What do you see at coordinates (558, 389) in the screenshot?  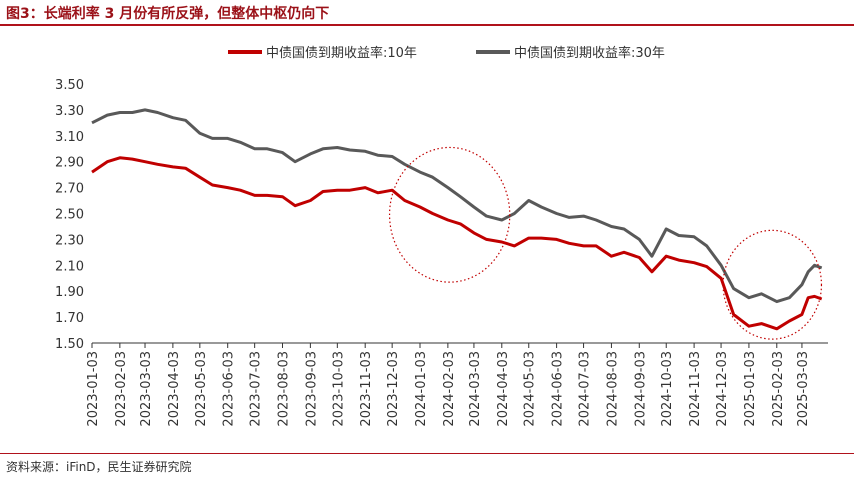 I see `x-tick-label: 2024-06-03` at bounding box center [558, 389].